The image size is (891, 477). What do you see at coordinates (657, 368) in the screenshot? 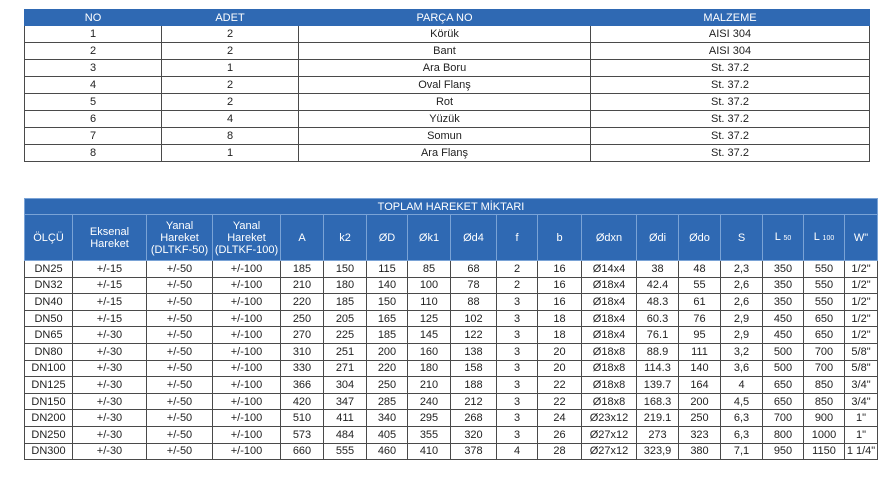
I see `table-cell: 114.3` at bounding box center [657, 368].